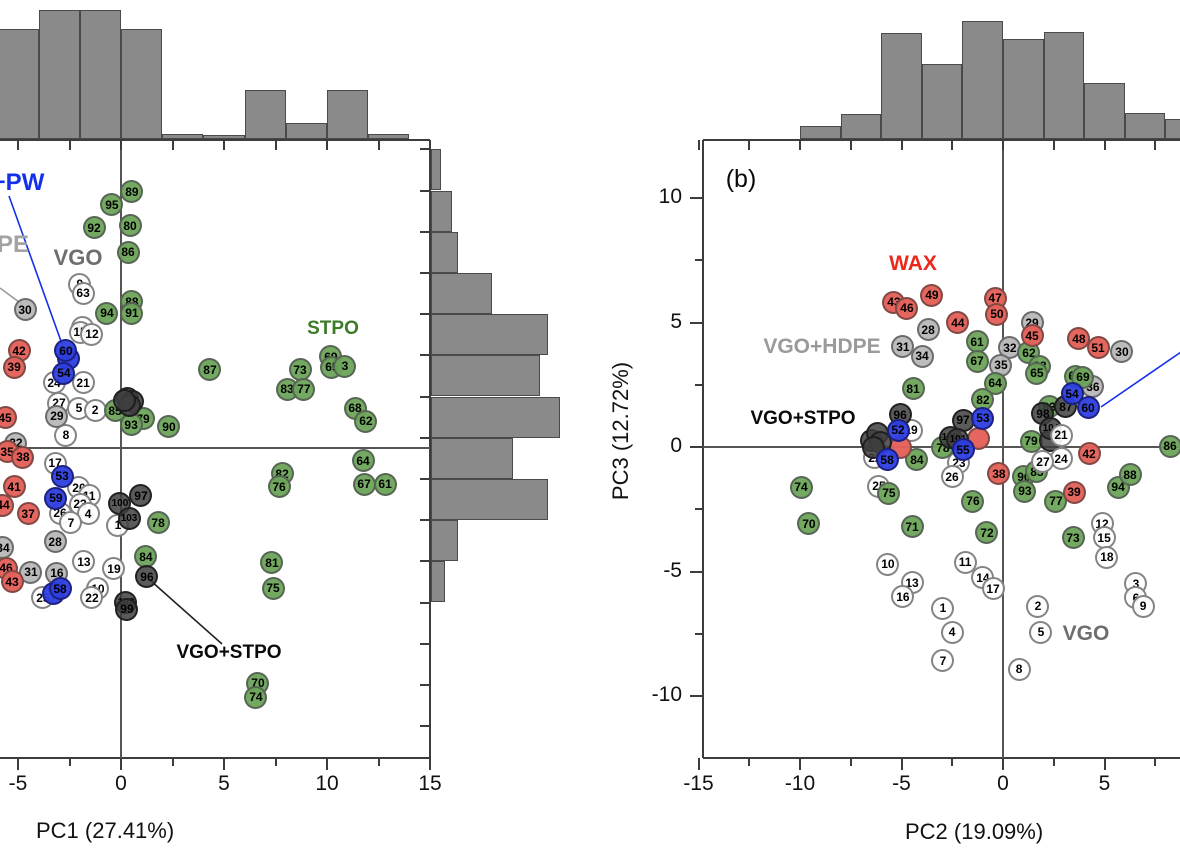 This screenshot has height=860, width=1180. Describe the element at coordinates (698, 783) in the screenshot. I see `x-axis-tick-label: -15` at that location.